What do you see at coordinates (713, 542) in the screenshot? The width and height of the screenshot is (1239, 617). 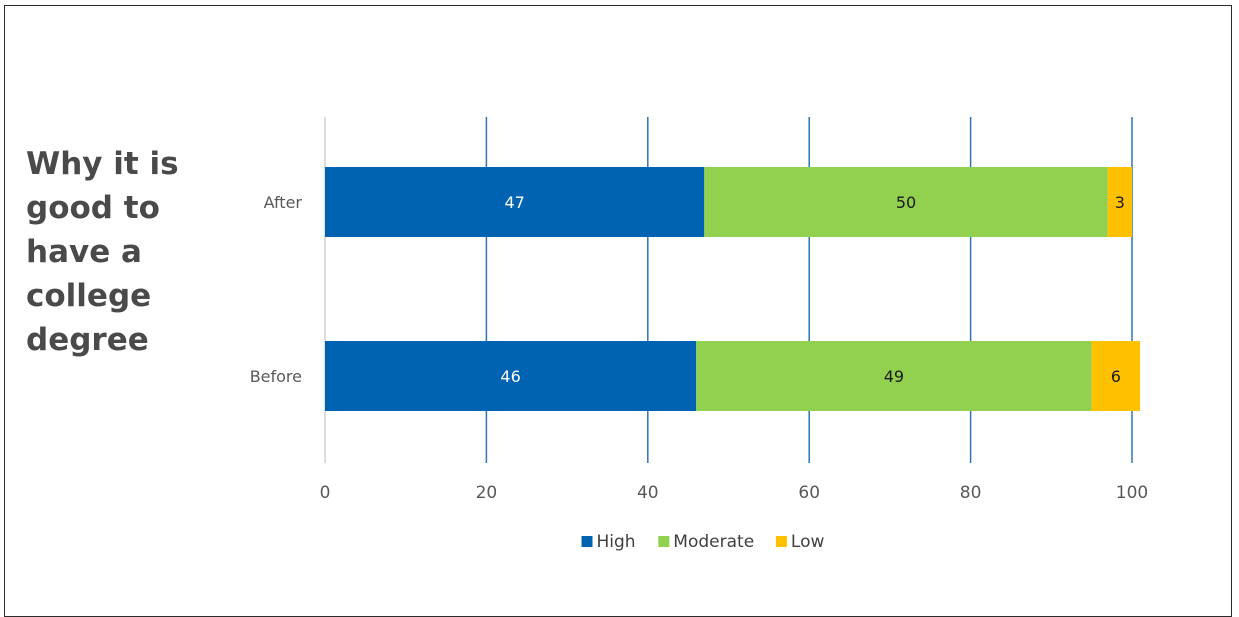 I see `legend-label: Moderate` at bounding box center [713, 542].